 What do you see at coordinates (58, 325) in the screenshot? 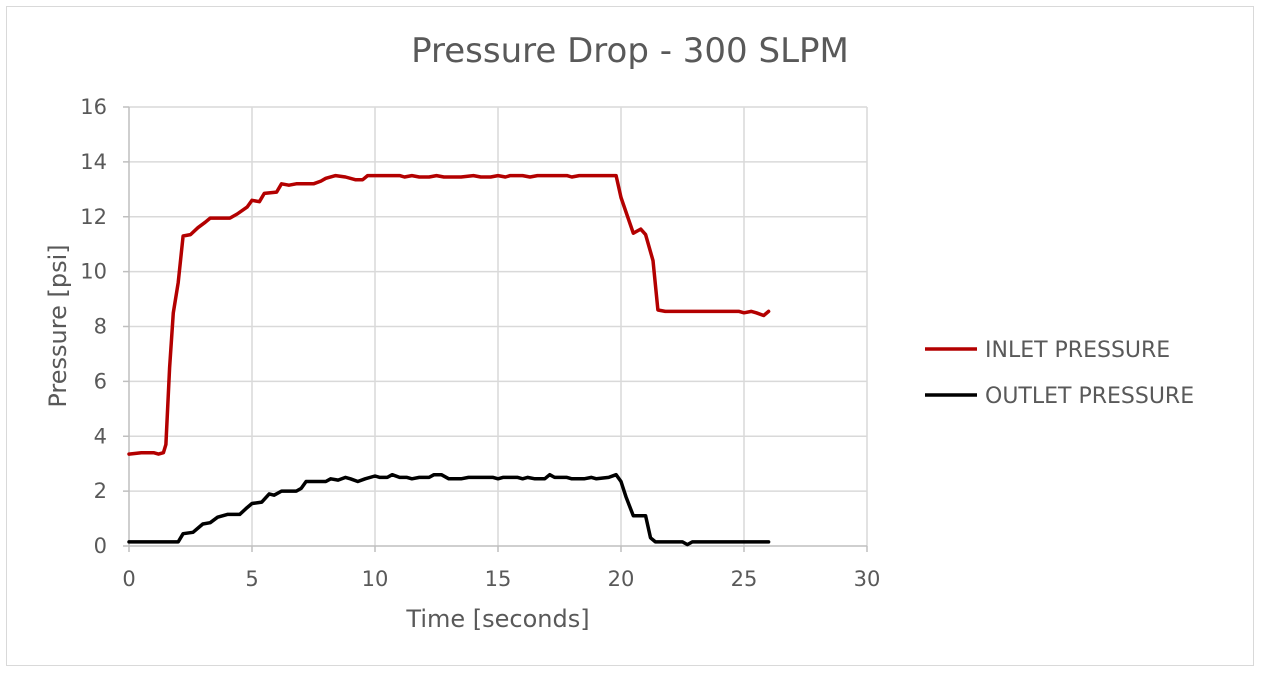
I see `y-axis-label: Pressure [psi]` at bounding box center [58, 325].